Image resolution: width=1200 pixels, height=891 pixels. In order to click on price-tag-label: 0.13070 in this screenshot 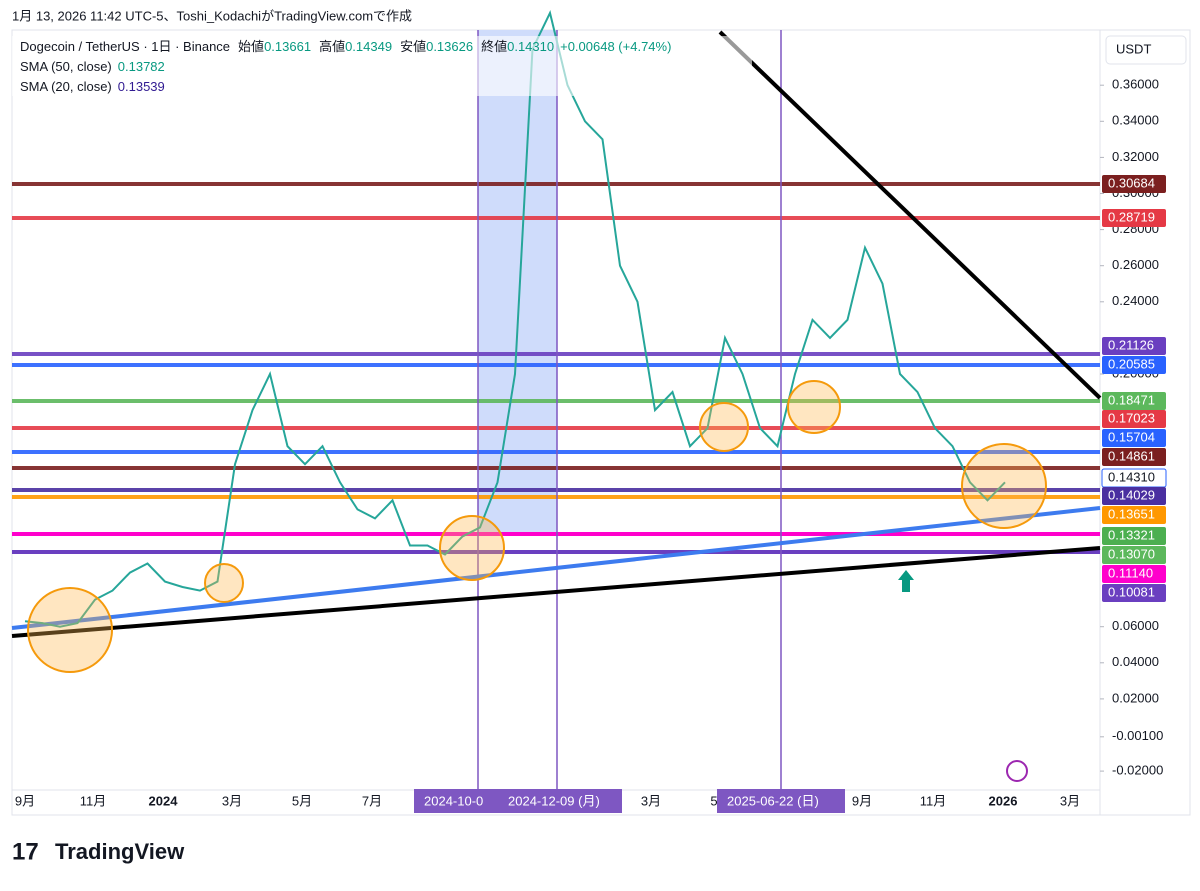, I will do `click(1131, 553)`.